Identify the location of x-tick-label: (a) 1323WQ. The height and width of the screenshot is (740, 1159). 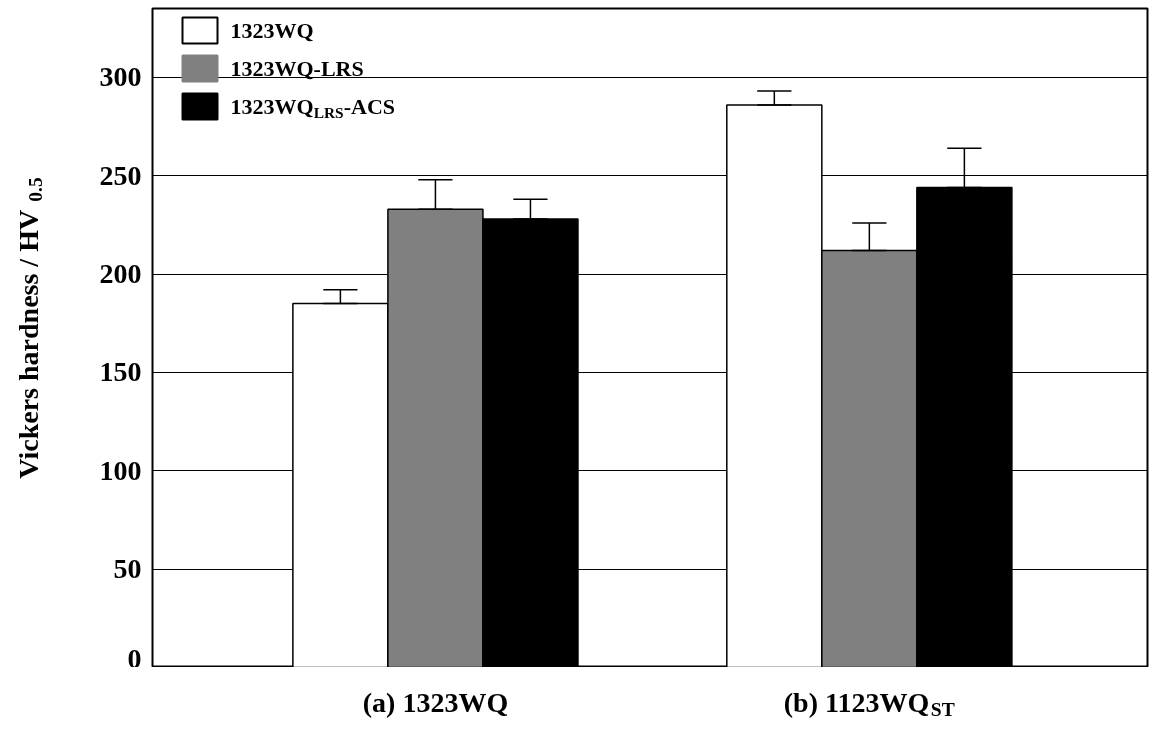
(435, 702).